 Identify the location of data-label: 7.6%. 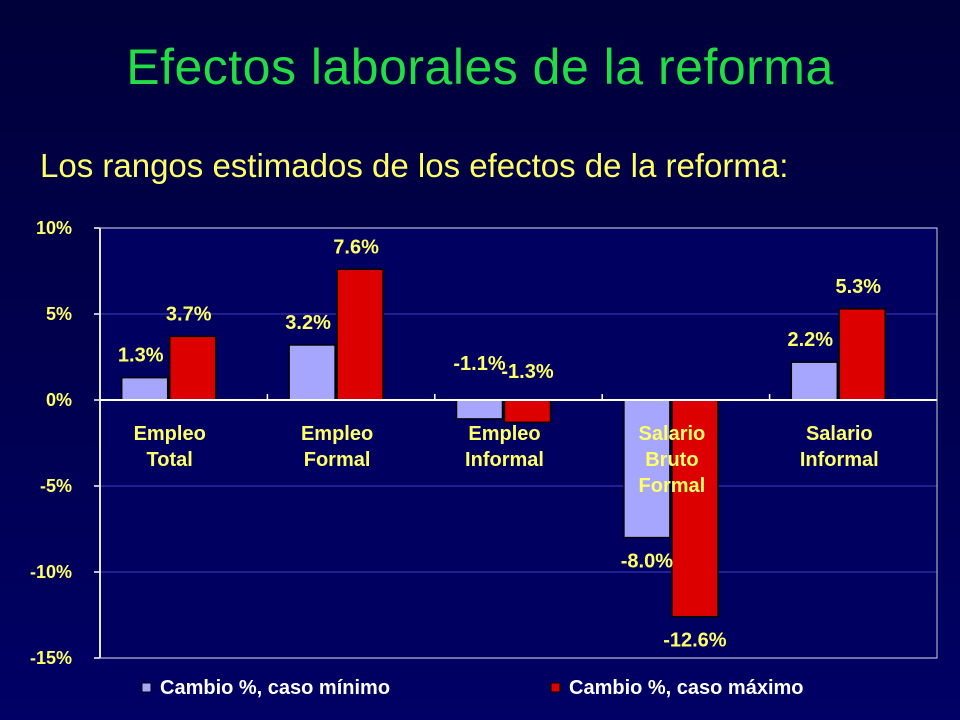
(356, 247).